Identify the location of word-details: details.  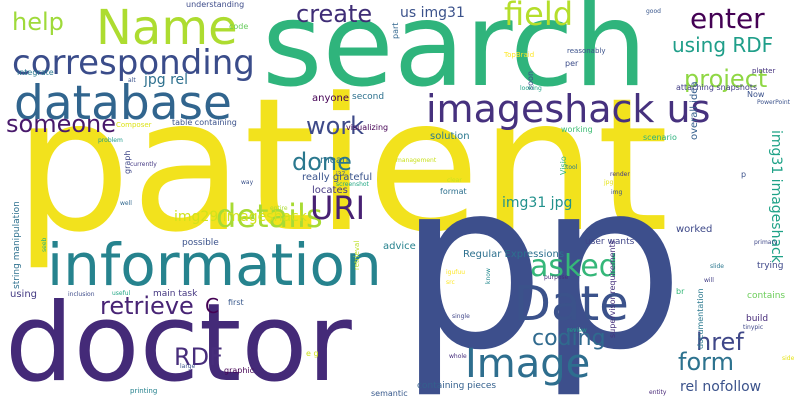
(269, 216).